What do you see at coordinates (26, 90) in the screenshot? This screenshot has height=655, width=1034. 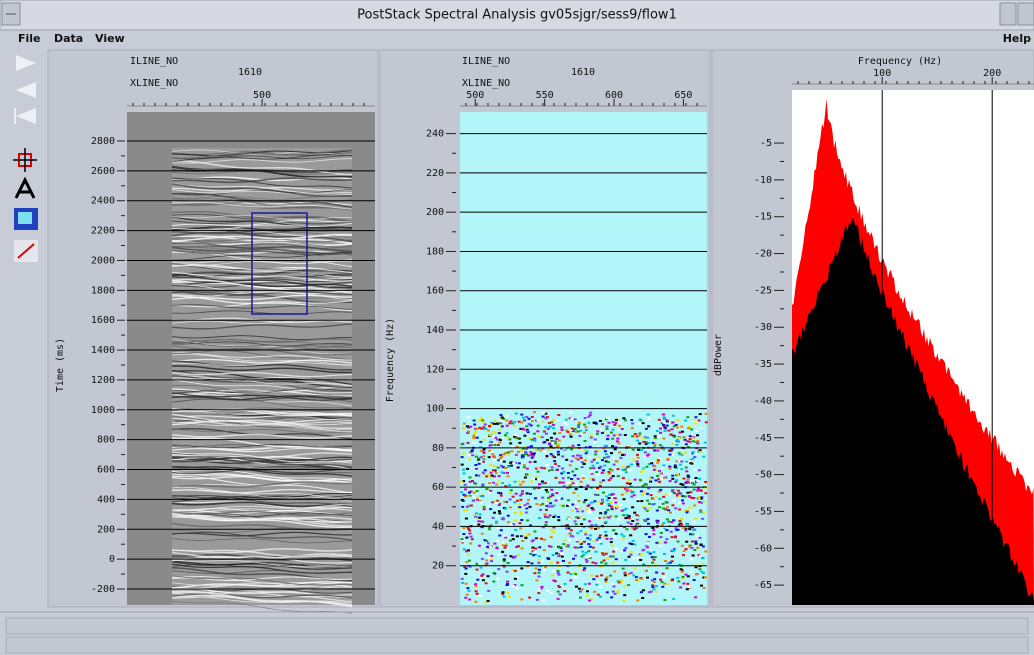 I see `tool-prev-icon` at bounding box center [26, 90].